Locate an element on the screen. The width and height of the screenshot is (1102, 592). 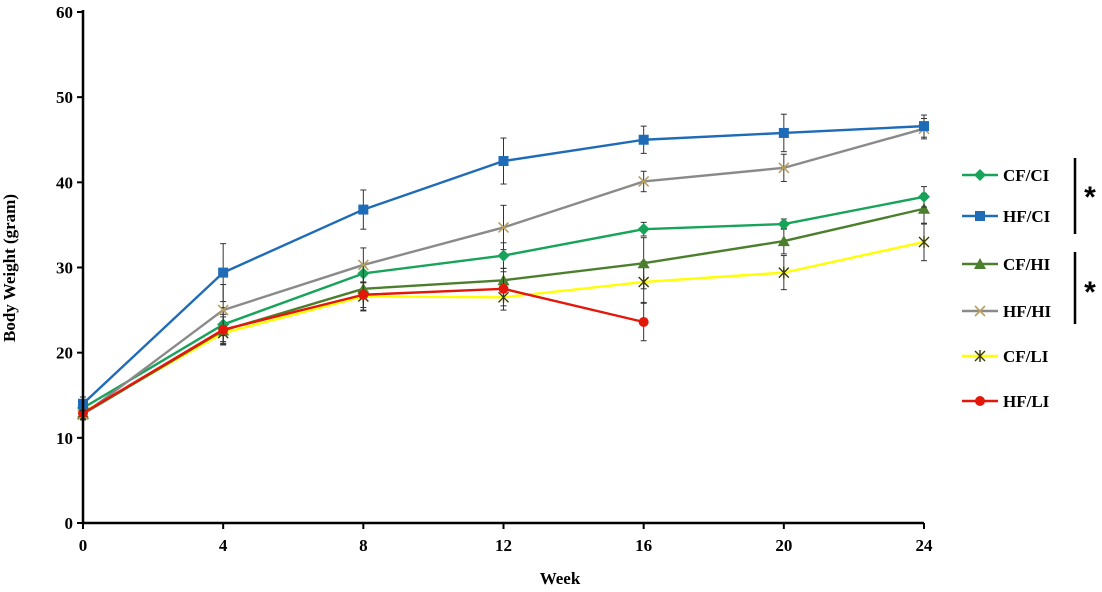
significance-star-2: * is located at coordinates (1090, 292).